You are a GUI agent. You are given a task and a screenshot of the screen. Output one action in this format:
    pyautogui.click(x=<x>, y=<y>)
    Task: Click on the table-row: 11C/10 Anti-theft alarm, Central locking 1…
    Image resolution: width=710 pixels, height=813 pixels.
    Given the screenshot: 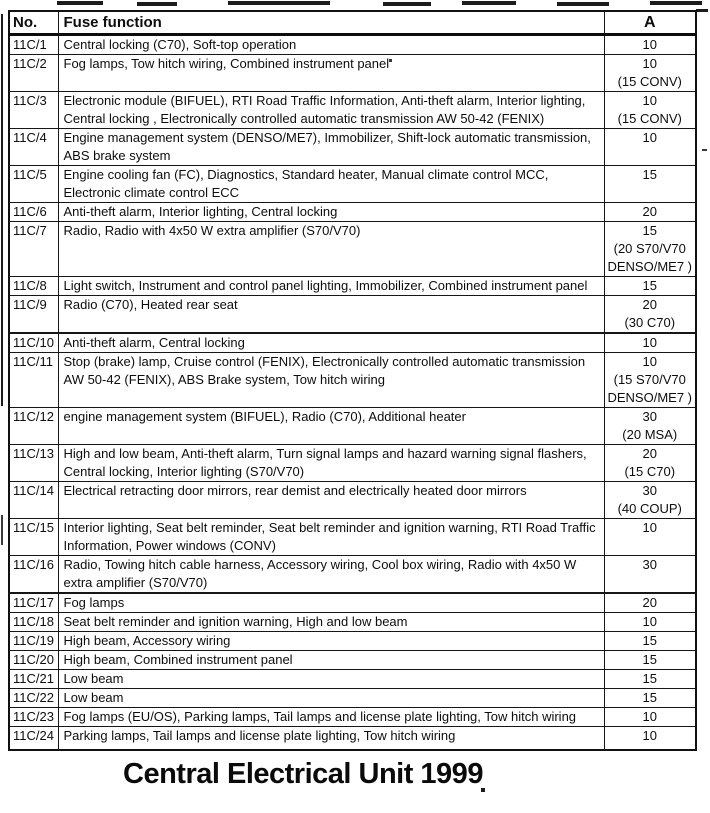 What is the action you would take?
    pyautogui.click(x=352, y=342)
    